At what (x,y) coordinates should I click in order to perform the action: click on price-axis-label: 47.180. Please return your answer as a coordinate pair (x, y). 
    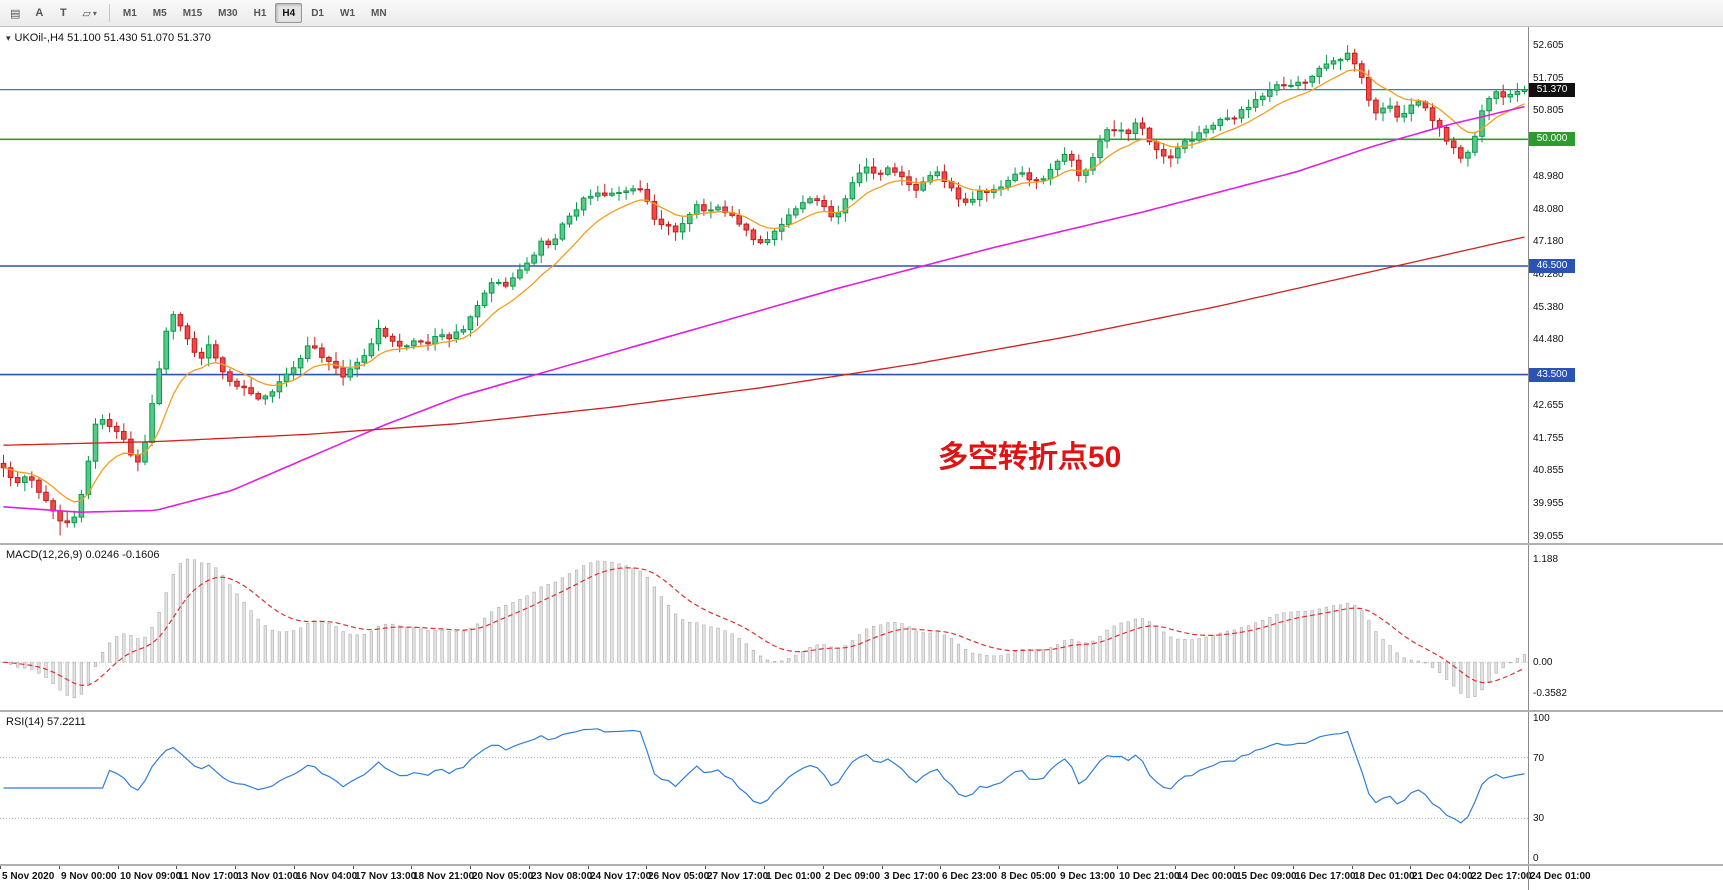
    Looking at the image, I should click on (1548, 241).